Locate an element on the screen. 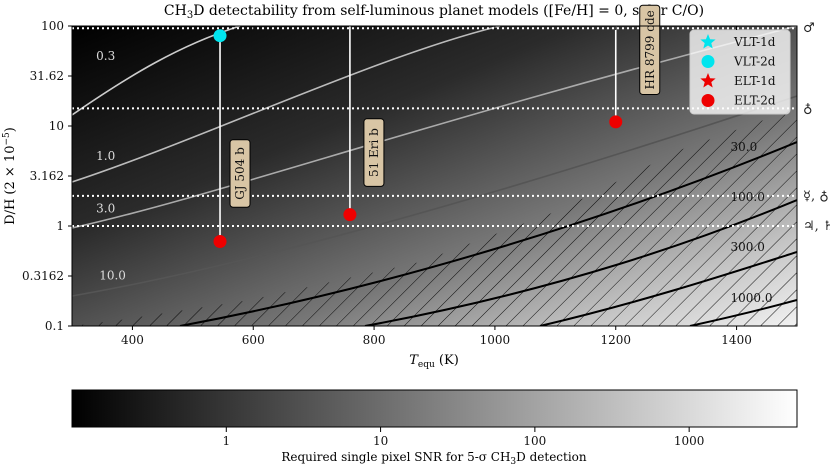  contour-label-10.0: 10.0 is located at coordinates (112, 275).